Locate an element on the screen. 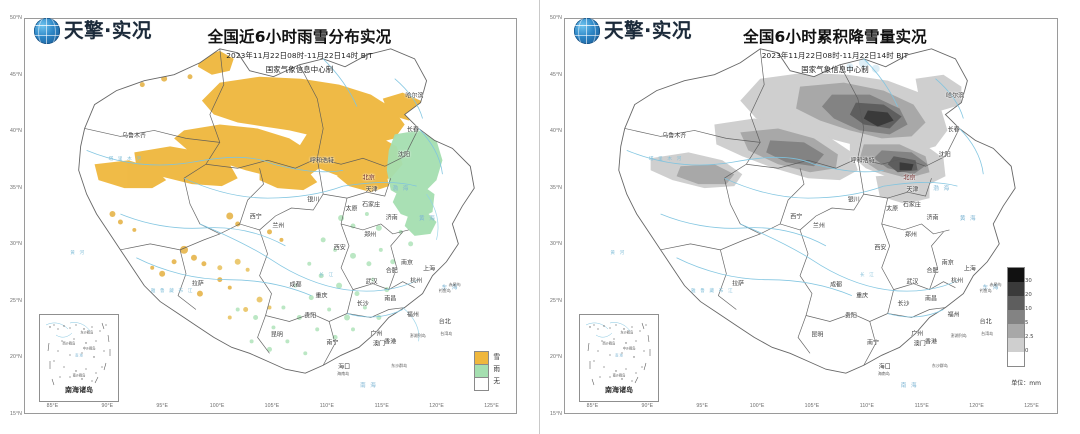 The width and height of the screenshot is (1080, 434). colorbar-bars is located at coordinates (1016, 317).